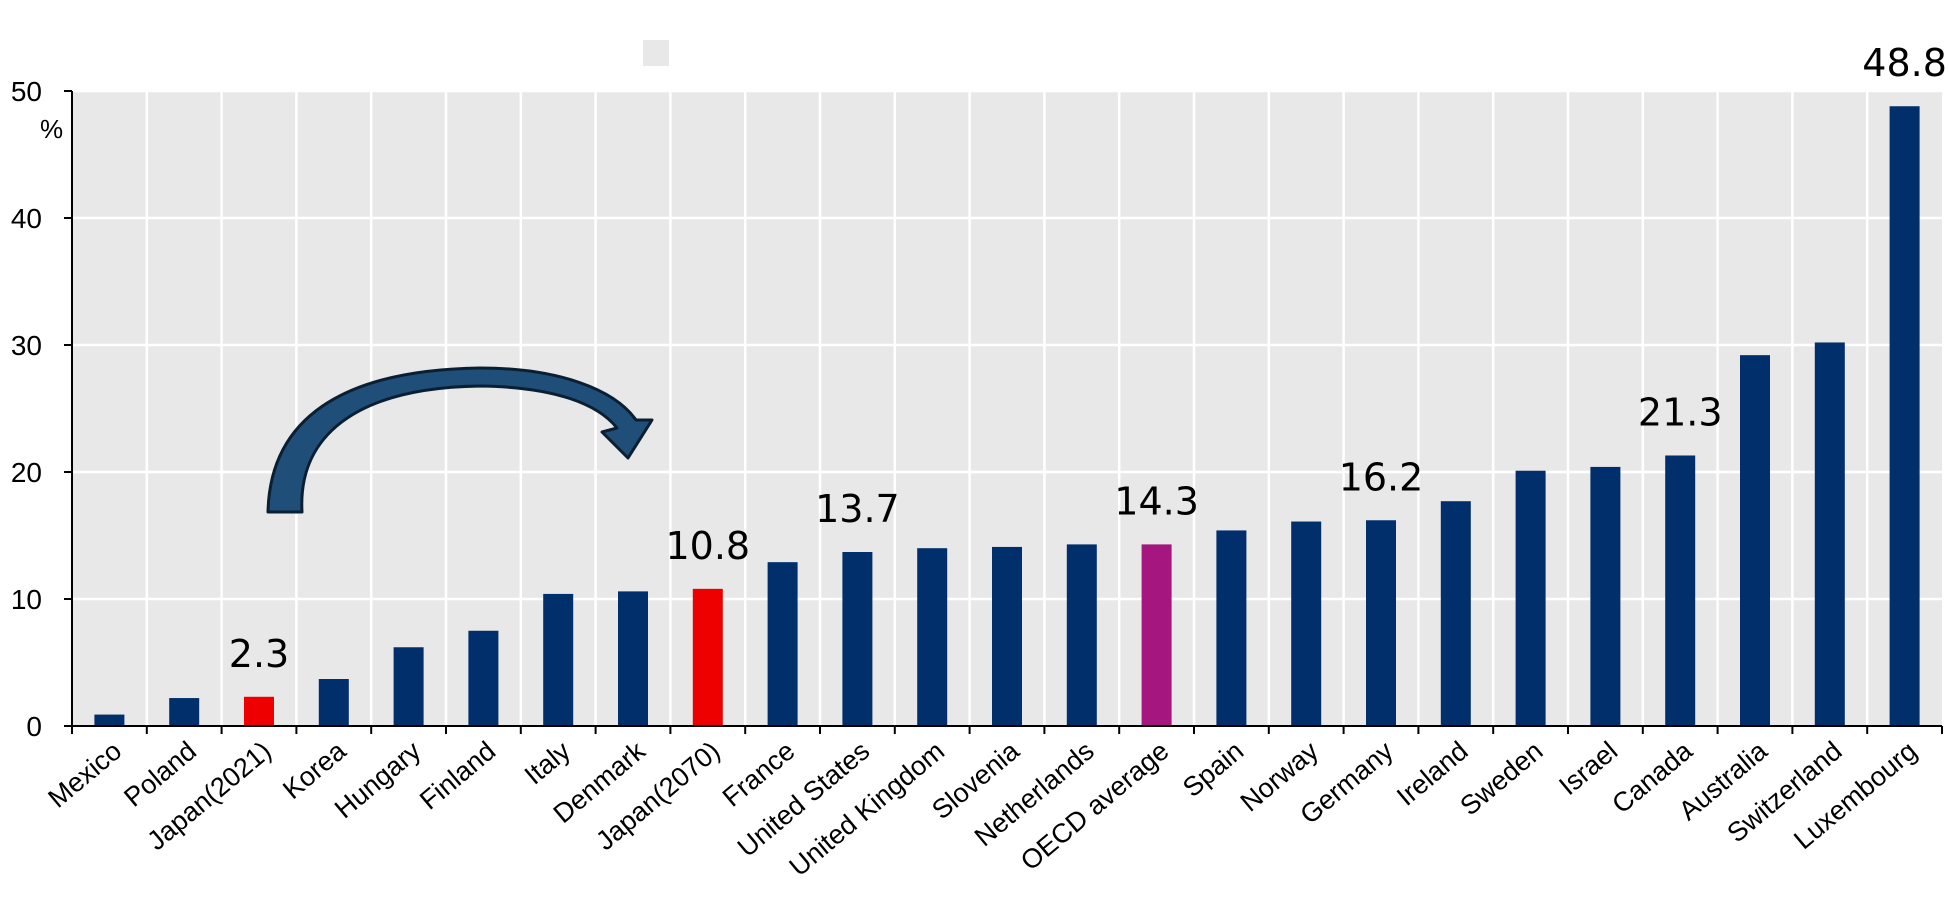 The height and width of the screenshot is (908, 1949). What do you see at coordinates (656, 53) in the screenshot?
I see `legend-swatch` at bounding box center [656, 53].